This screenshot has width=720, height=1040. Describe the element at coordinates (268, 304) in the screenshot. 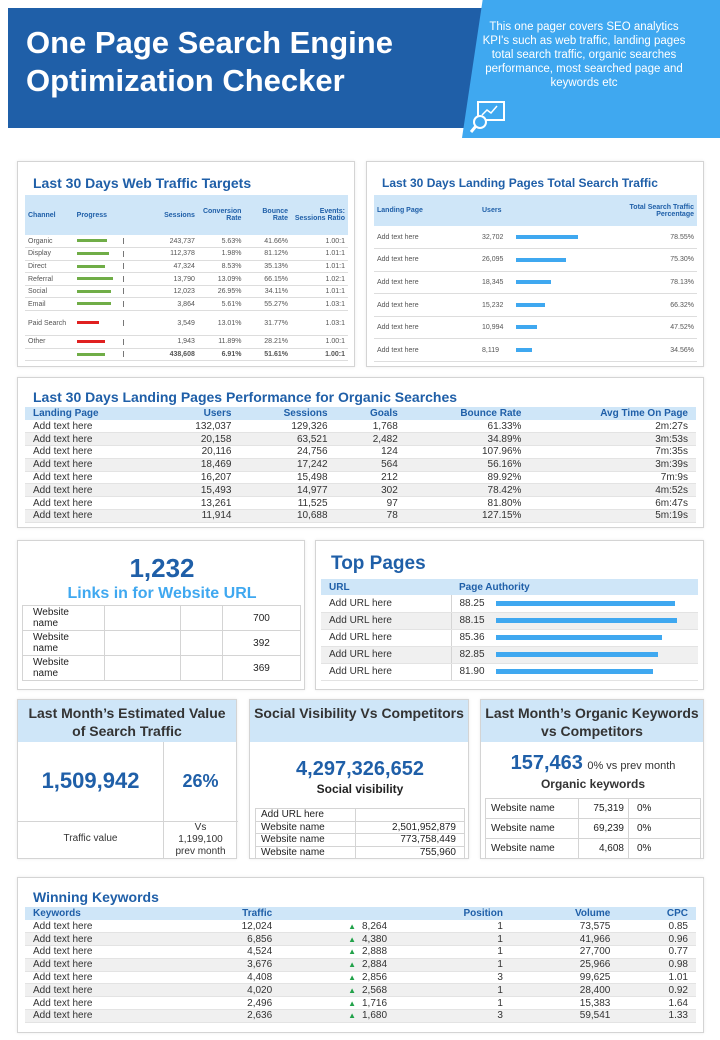

I see `bounce-cell: 55.27%` at that location.